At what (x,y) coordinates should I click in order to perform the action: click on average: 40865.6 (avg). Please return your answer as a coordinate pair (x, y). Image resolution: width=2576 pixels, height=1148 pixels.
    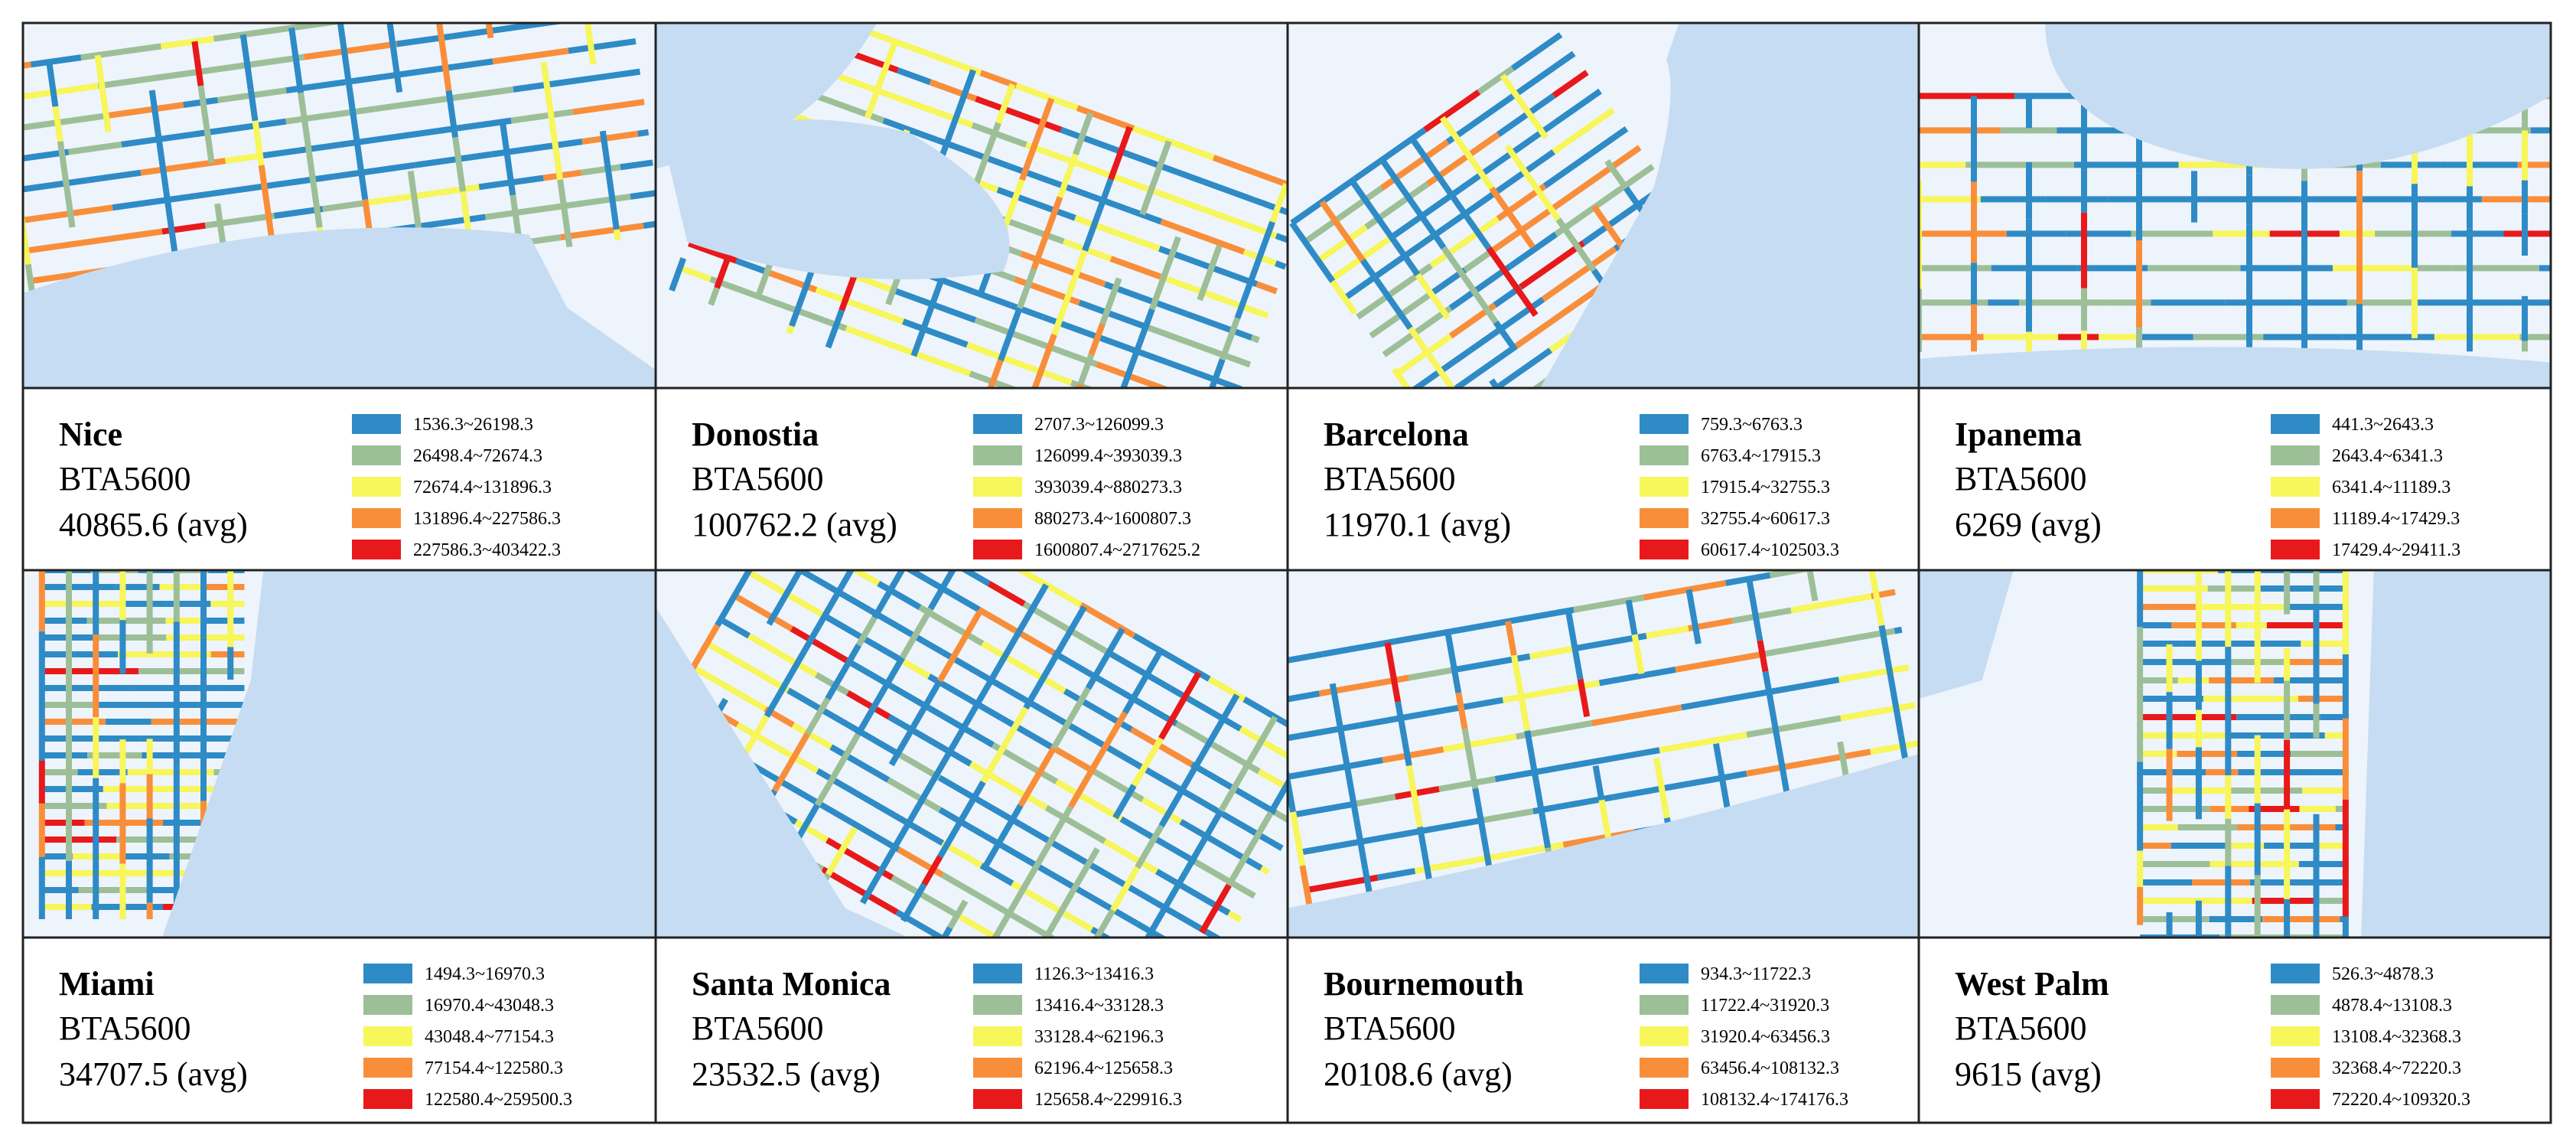
    Looking at the image, I should click on (153, 524).